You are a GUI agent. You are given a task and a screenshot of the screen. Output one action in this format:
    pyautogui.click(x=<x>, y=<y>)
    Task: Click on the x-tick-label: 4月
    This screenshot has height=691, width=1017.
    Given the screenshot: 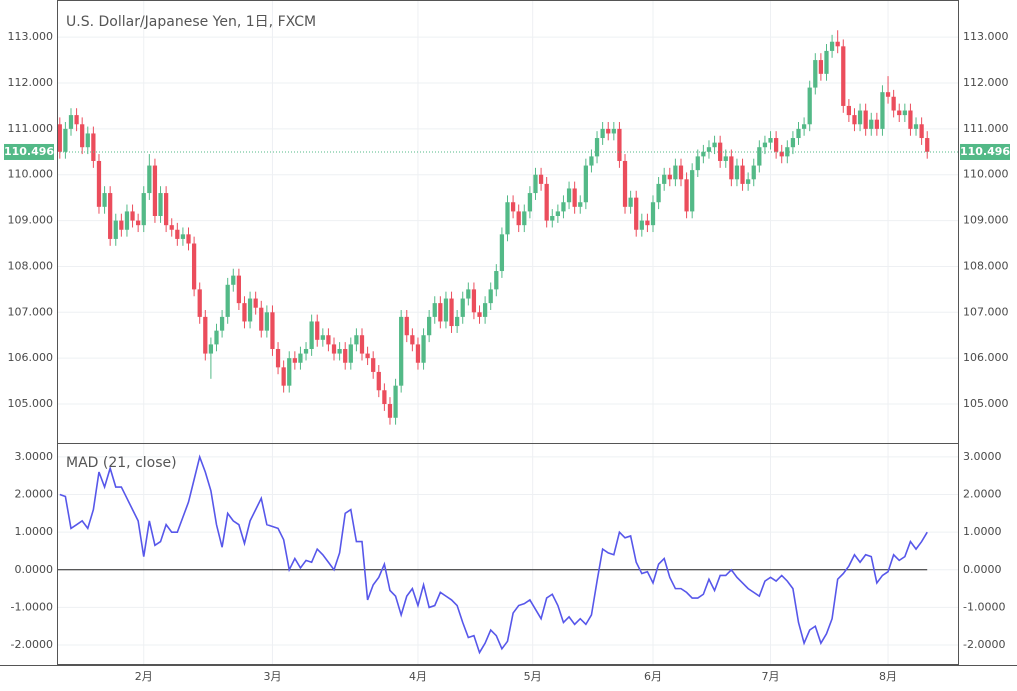 What is the action you would take?
    pyautogui.click(x=418, y=676)
    